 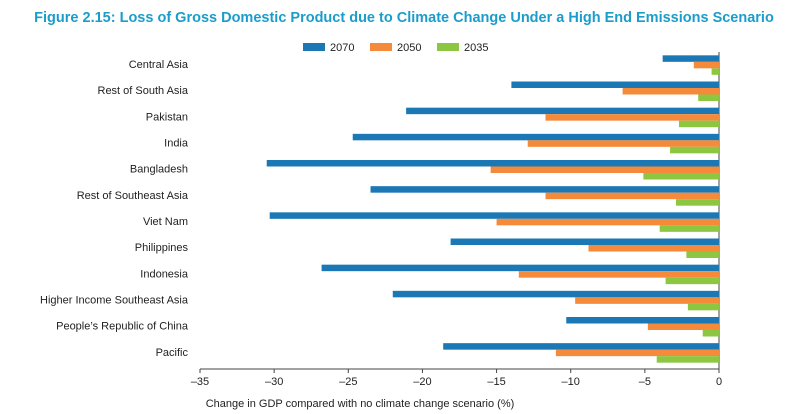 I want to click on y-tick-label: Pakistan, so click(x=167, y=117).